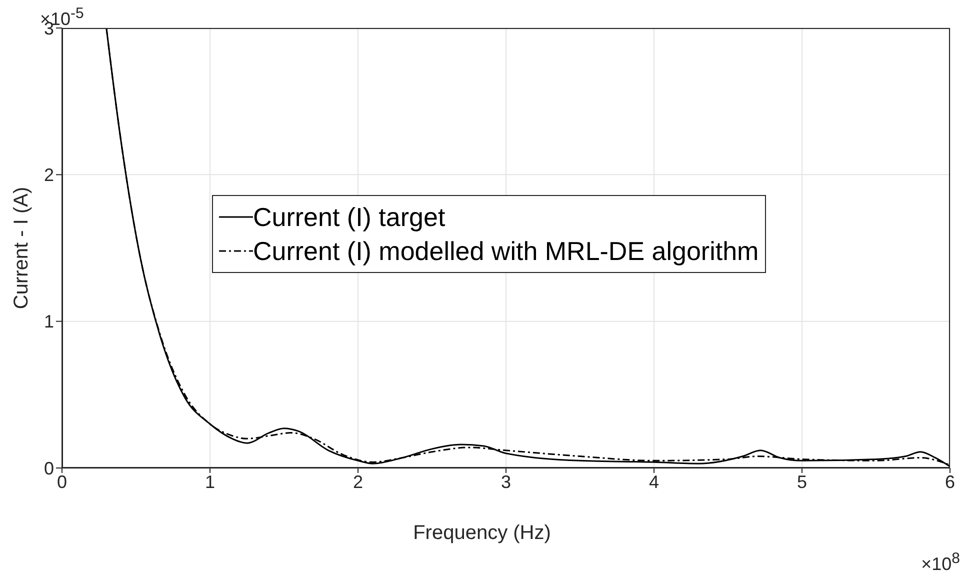 The height and width of the screenshot is (582, 964). I want to click on x-tick-label: 2, so click(358, 482).